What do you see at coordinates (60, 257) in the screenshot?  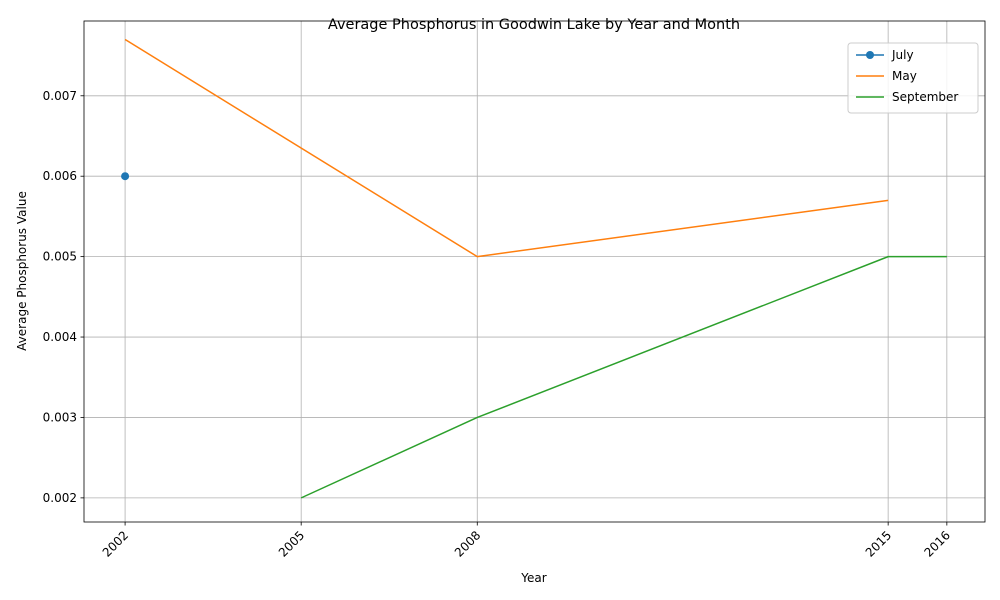 I see `y-tick-label: 0.005` at bounding box center [60, 257].